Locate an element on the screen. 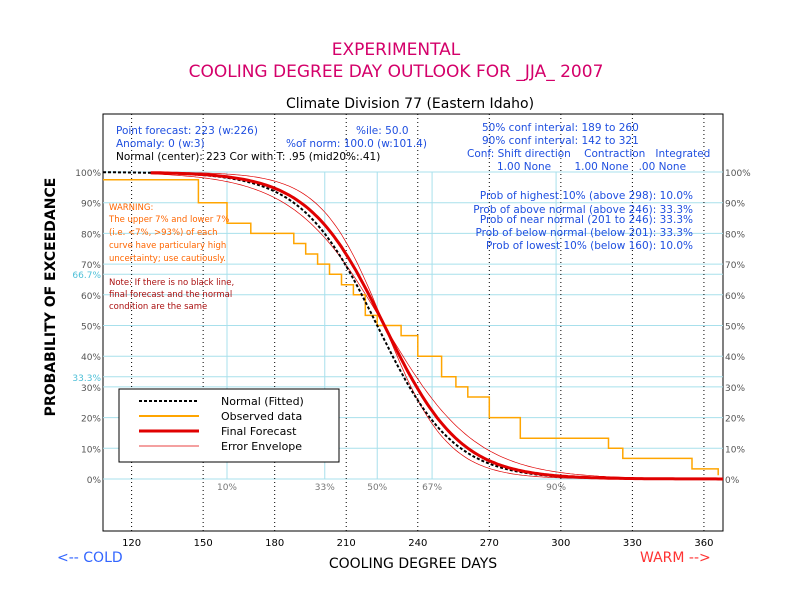  conf50-text: 50% conf interval: 189 to 260 is located at coordinates (560, 128).